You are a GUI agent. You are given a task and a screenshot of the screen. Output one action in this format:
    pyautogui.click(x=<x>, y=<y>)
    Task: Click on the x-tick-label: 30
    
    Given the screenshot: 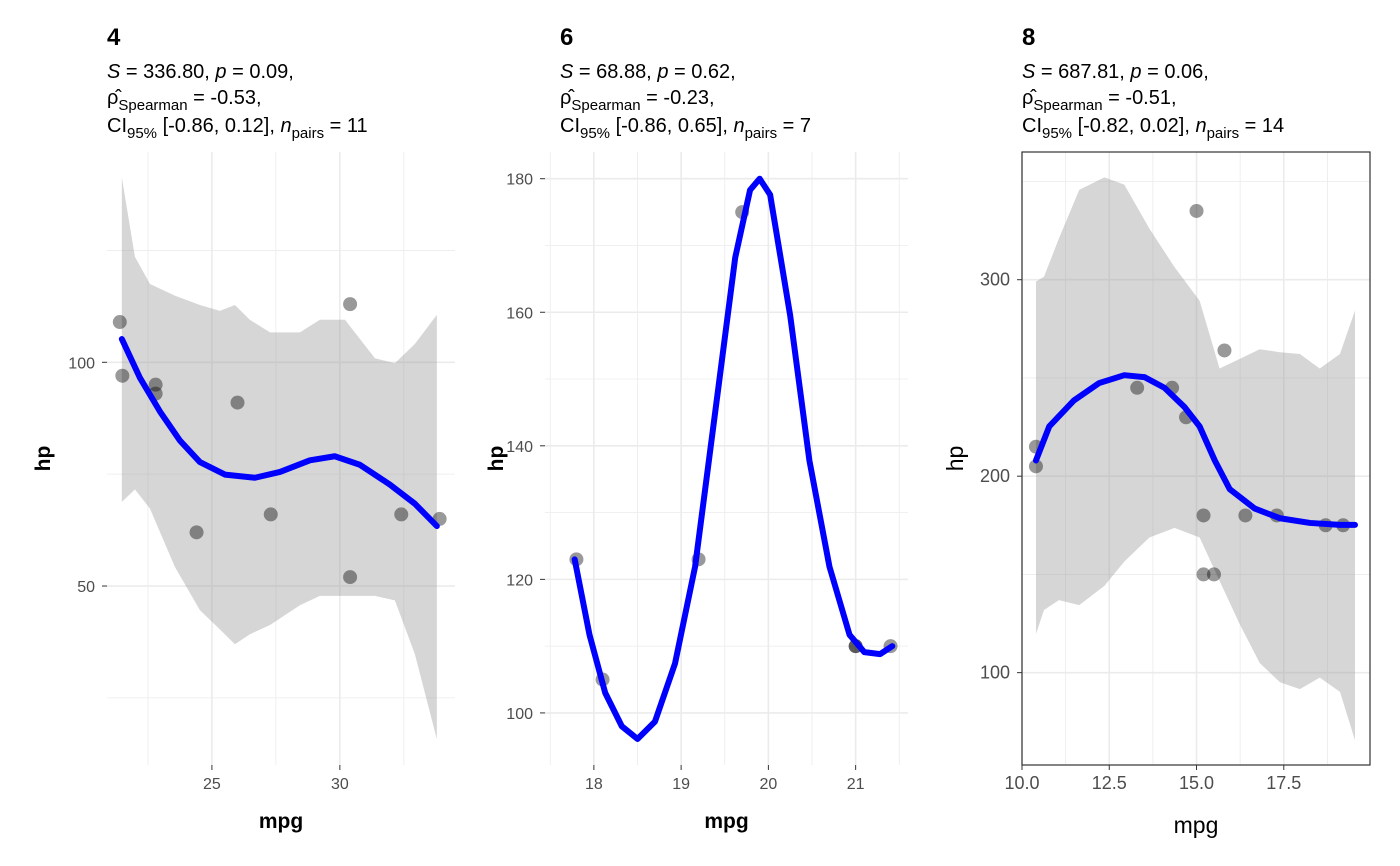 What is the action you would take?
    pyautogui.click(x=340, y=784)
    